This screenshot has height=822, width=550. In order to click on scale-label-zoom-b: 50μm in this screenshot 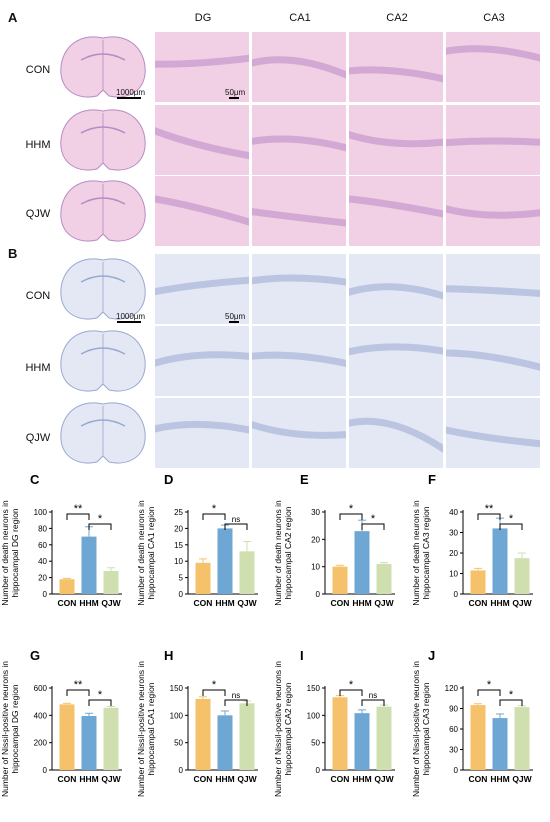, I will do `click(235, 316)`.